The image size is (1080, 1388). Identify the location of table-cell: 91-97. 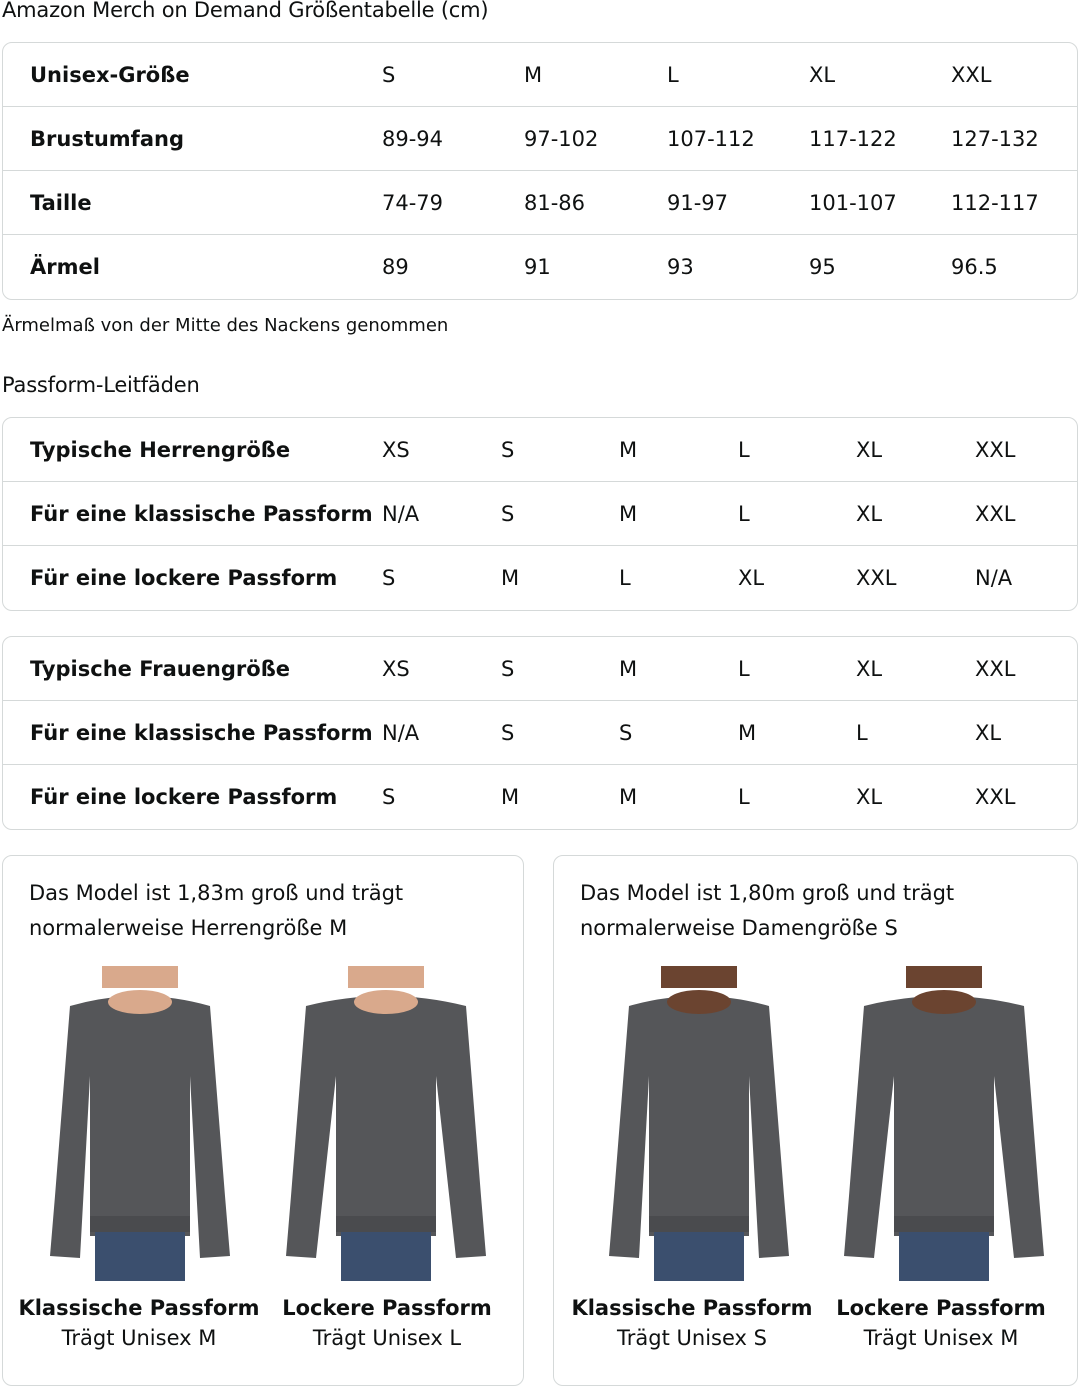
(698, 202).